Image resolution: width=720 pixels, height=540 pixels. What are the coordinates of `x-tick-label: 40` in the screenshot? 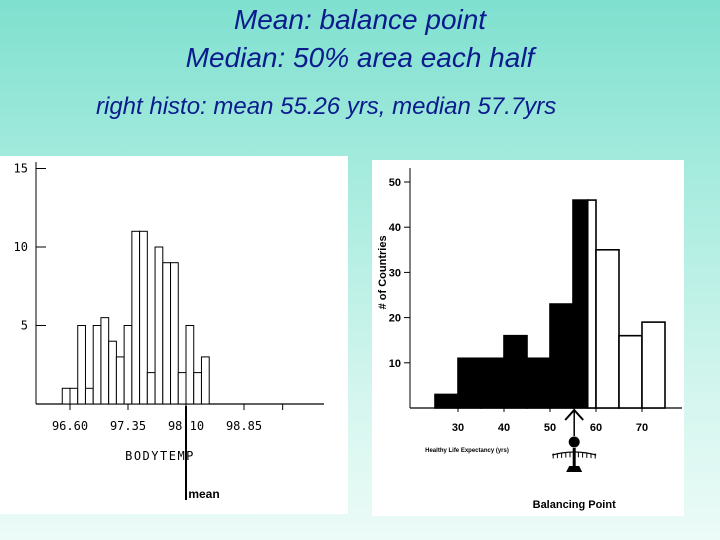 It's located at (504, 428).